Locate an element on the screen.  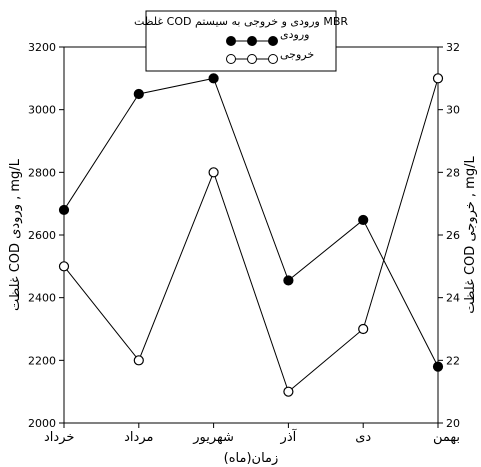
y-right-tick-label: 32 is located at coordinates (453, 47).